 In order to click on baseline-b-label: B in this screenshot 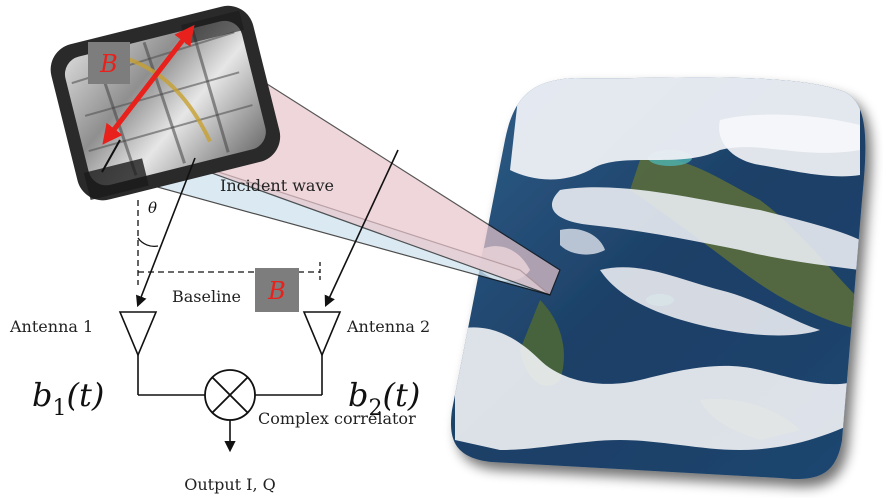, I will do `click(276, 291)`.